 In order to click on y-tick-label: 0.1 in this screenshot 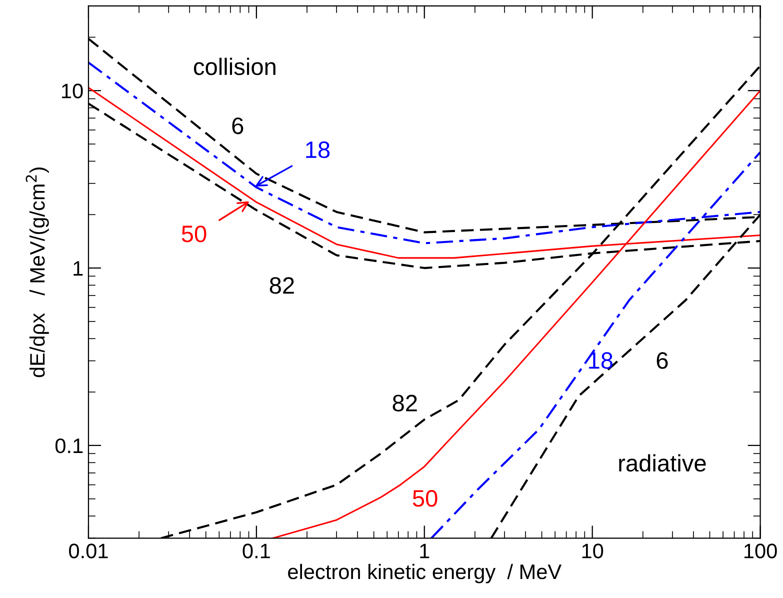, I will do `click(69, 446)`.